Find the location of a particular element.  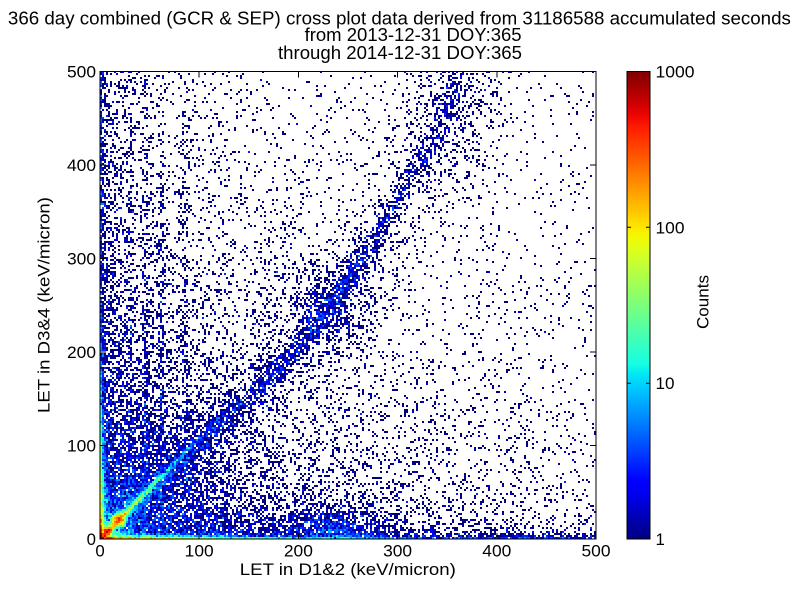

svg-text: through 2014-12-31 DOY:365 is located at coordinates (400, 52).